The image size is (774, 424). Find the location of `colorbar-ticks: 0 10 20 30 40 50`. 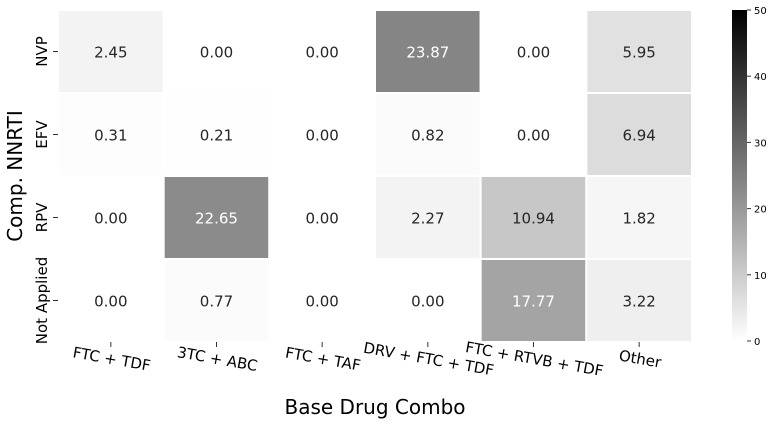

colorbar-ticks: 0 10 20 30 40 50 is located at coordinates (757, 177).